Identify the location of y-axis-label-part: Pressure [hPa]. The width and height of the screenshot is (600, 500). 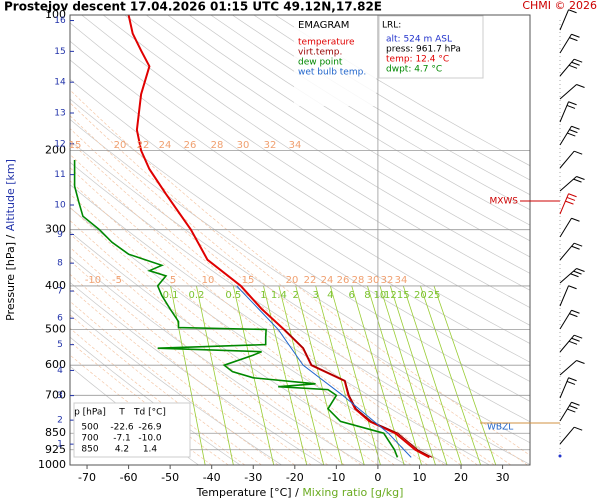
(10, 281).